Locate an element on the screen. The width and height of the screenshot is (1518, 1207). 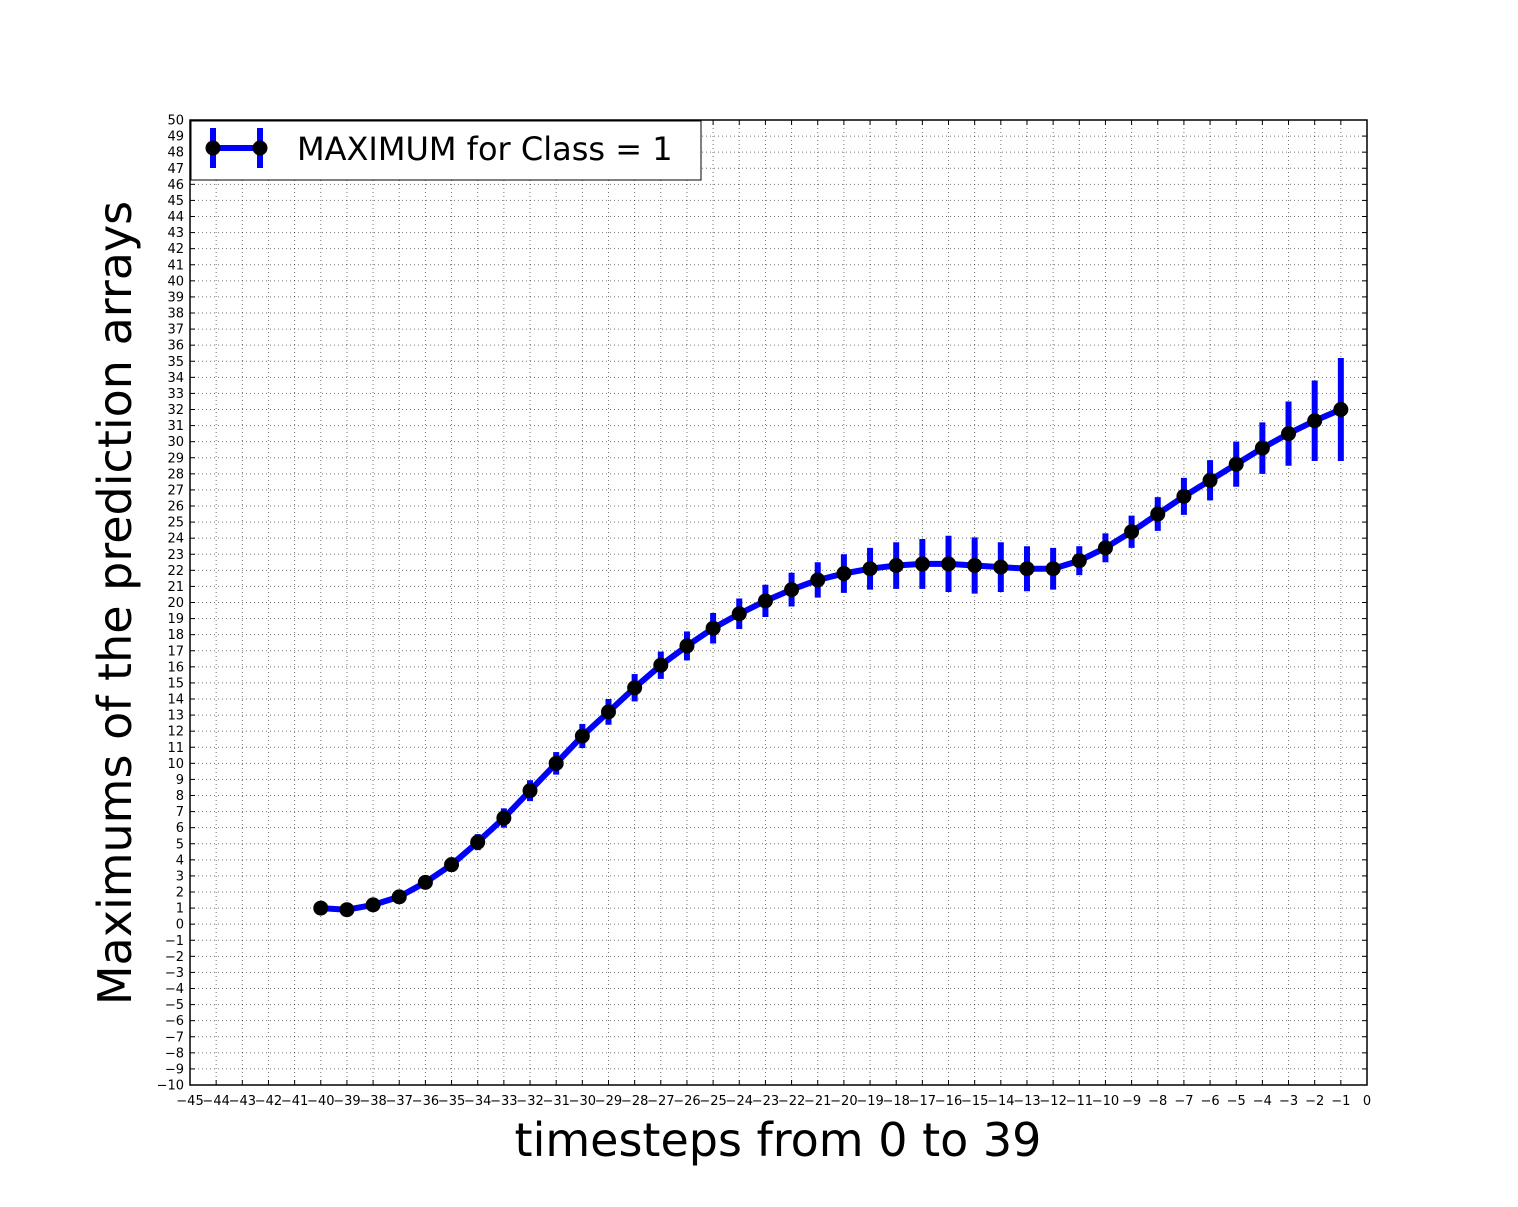
y-tick-label: −6 is located at coordinates (174, 1021).